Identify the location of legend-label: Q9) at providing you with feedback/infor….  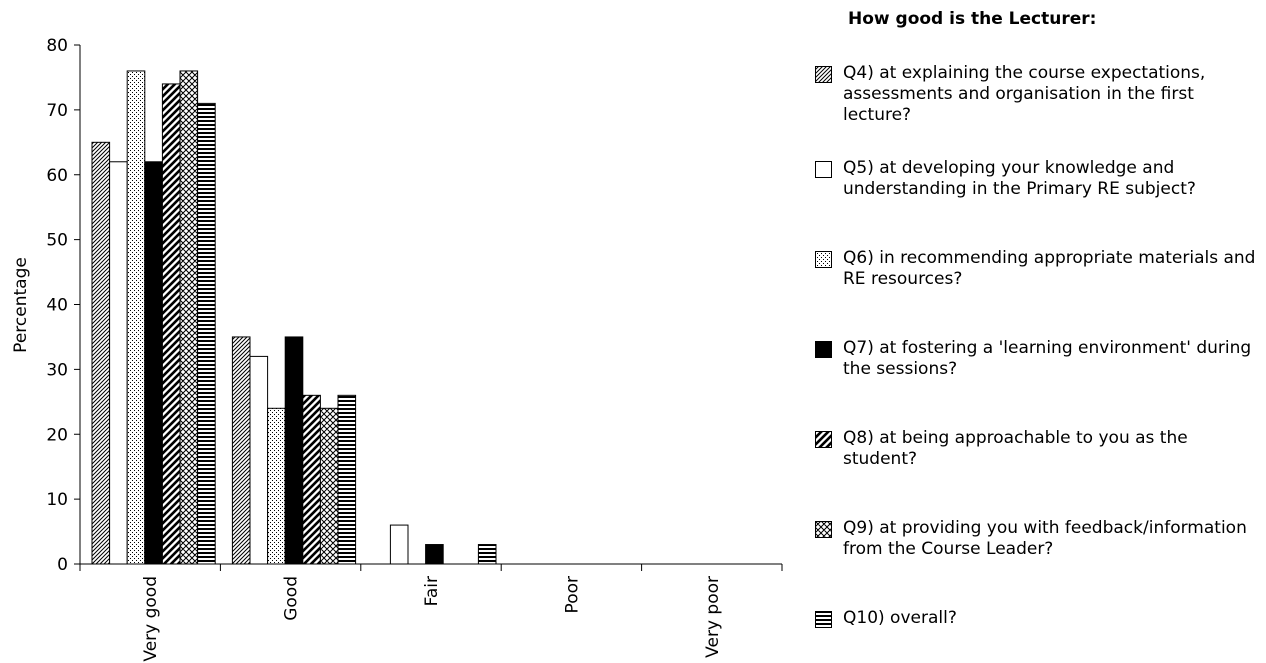
(1045, 538).